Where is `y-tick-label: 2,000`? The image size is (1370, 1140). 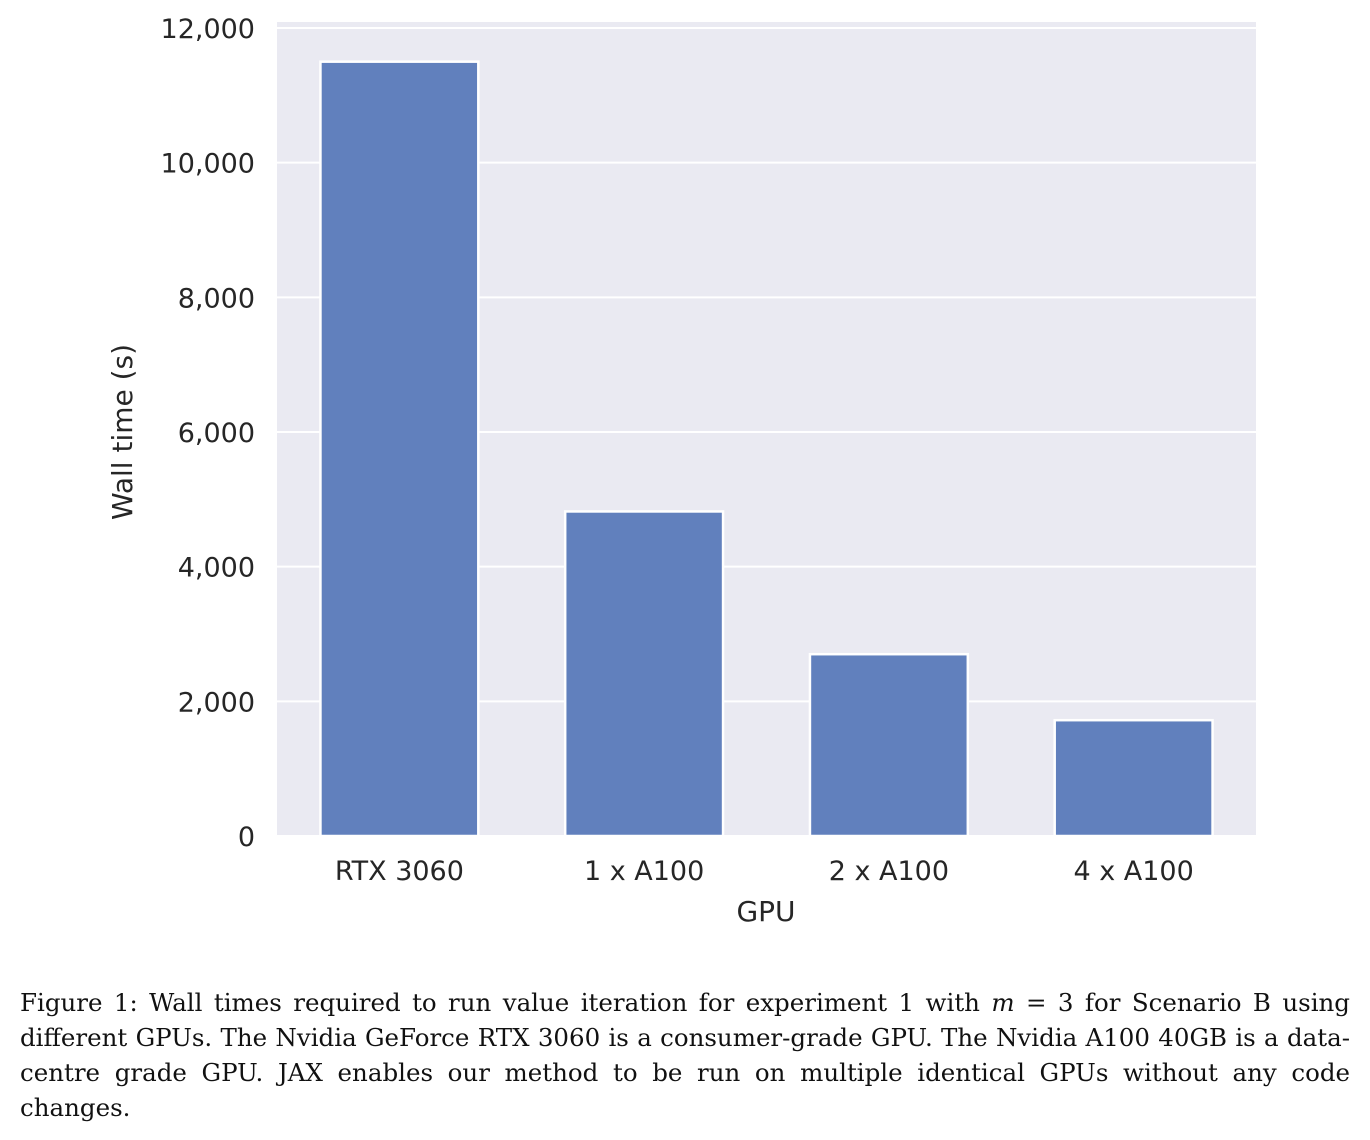
y-tick-label: 2,000 is located at coordinates (216, 702).